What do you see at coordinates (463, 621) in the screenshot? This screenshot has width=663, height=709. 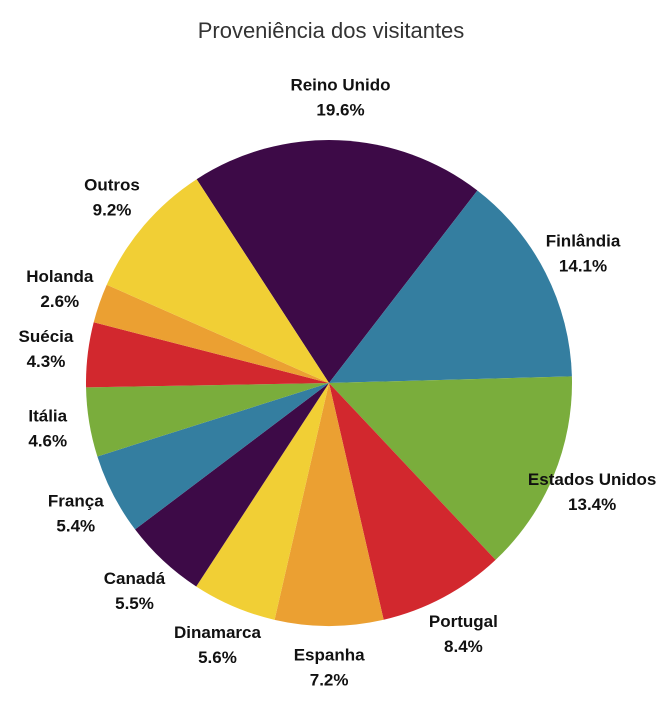 I see `slice-label: Portugal` at bounding box center [463, 621].